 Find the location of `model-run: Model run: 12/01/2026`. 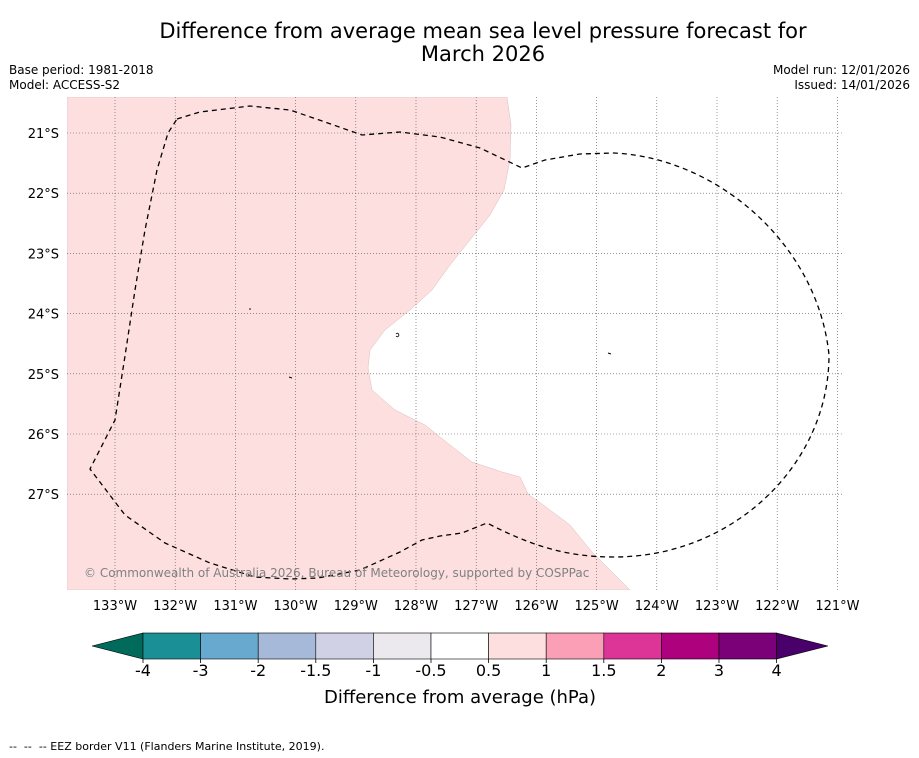

model-run: Model run: 12/01/2026 is located at coordinates (841, 70).